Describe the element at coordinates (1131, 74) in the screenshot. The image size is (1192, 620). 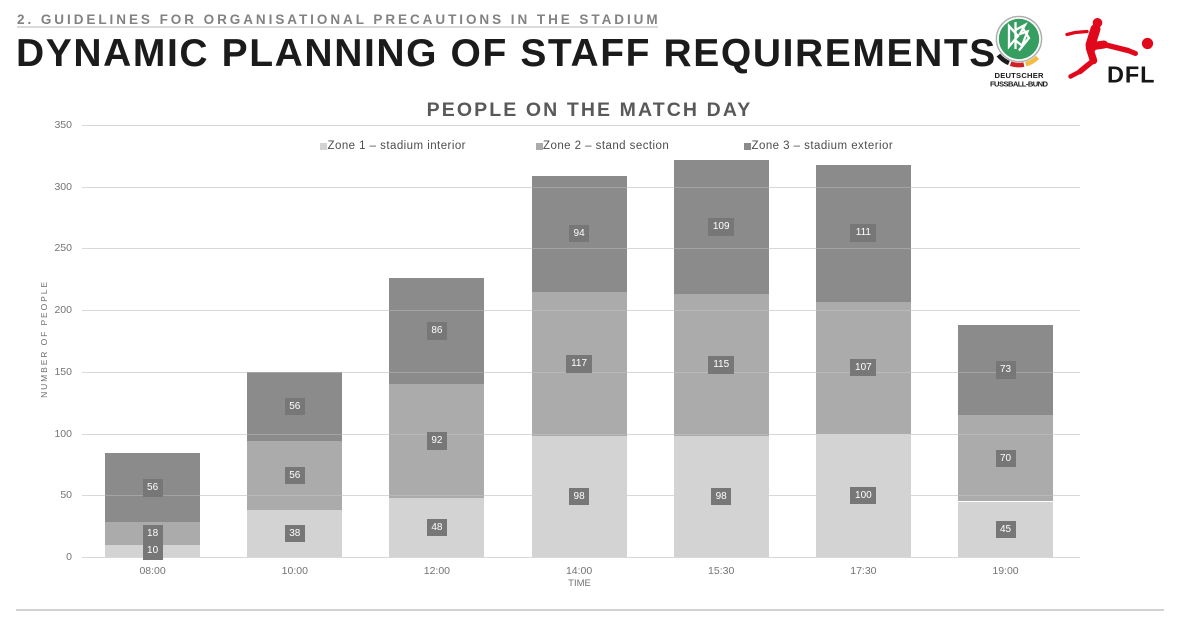
I see `svg-text: DFL` at that location.